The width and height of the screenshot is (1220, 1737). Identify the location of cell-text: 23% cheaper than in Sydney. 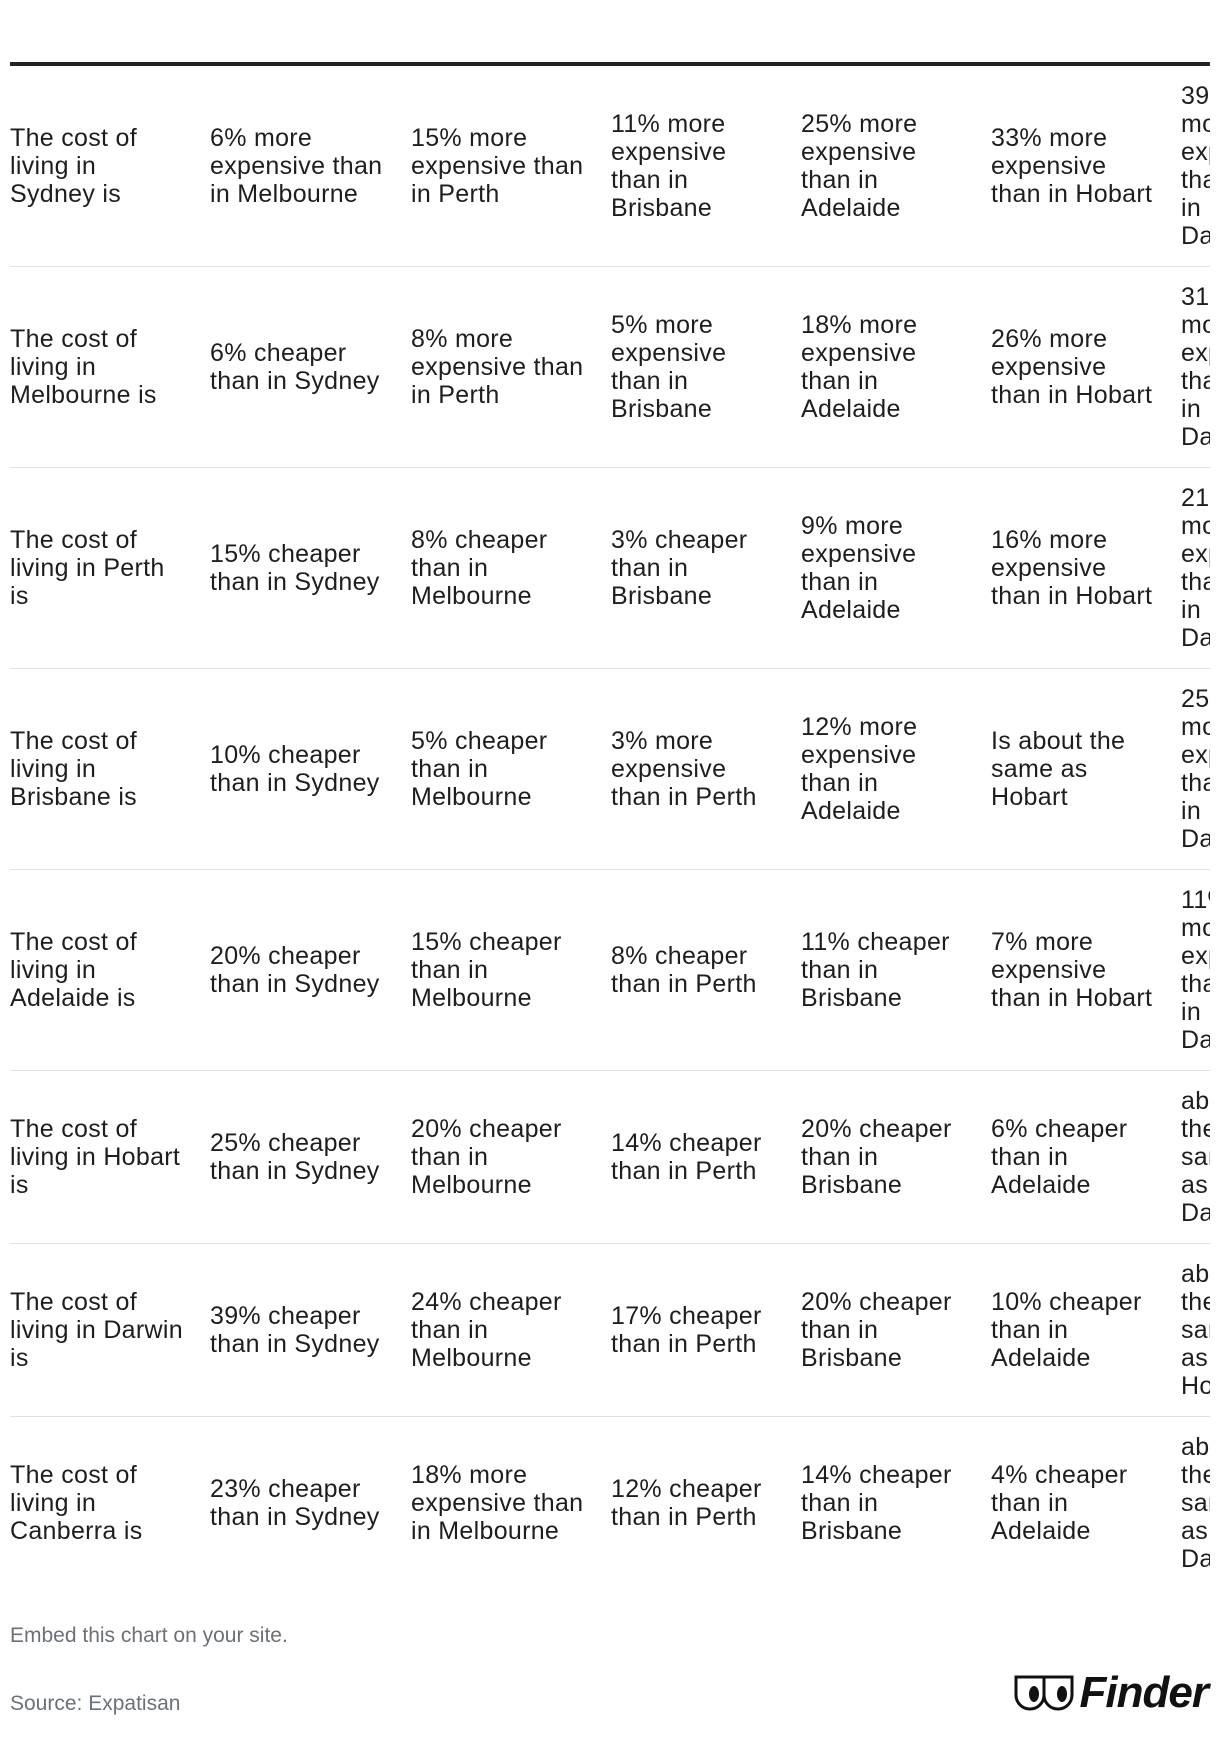
(295, 1503).